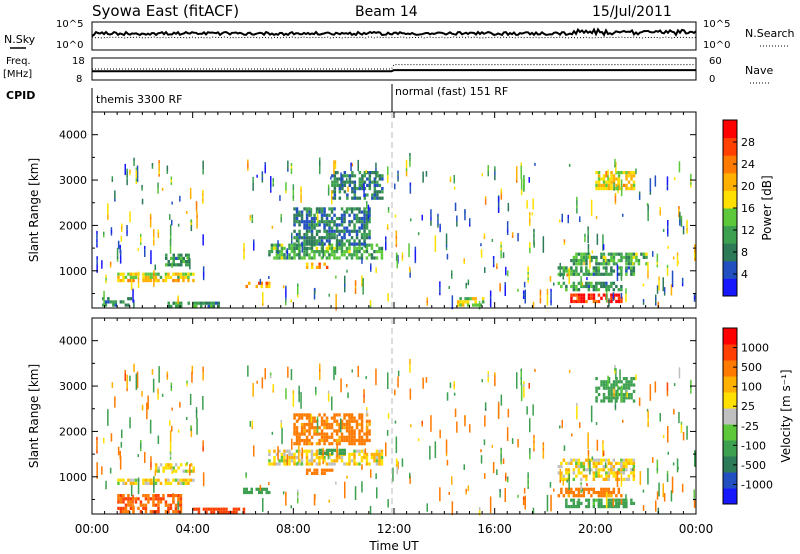  I want to click on colorbar-swatch, so click(730, 432).